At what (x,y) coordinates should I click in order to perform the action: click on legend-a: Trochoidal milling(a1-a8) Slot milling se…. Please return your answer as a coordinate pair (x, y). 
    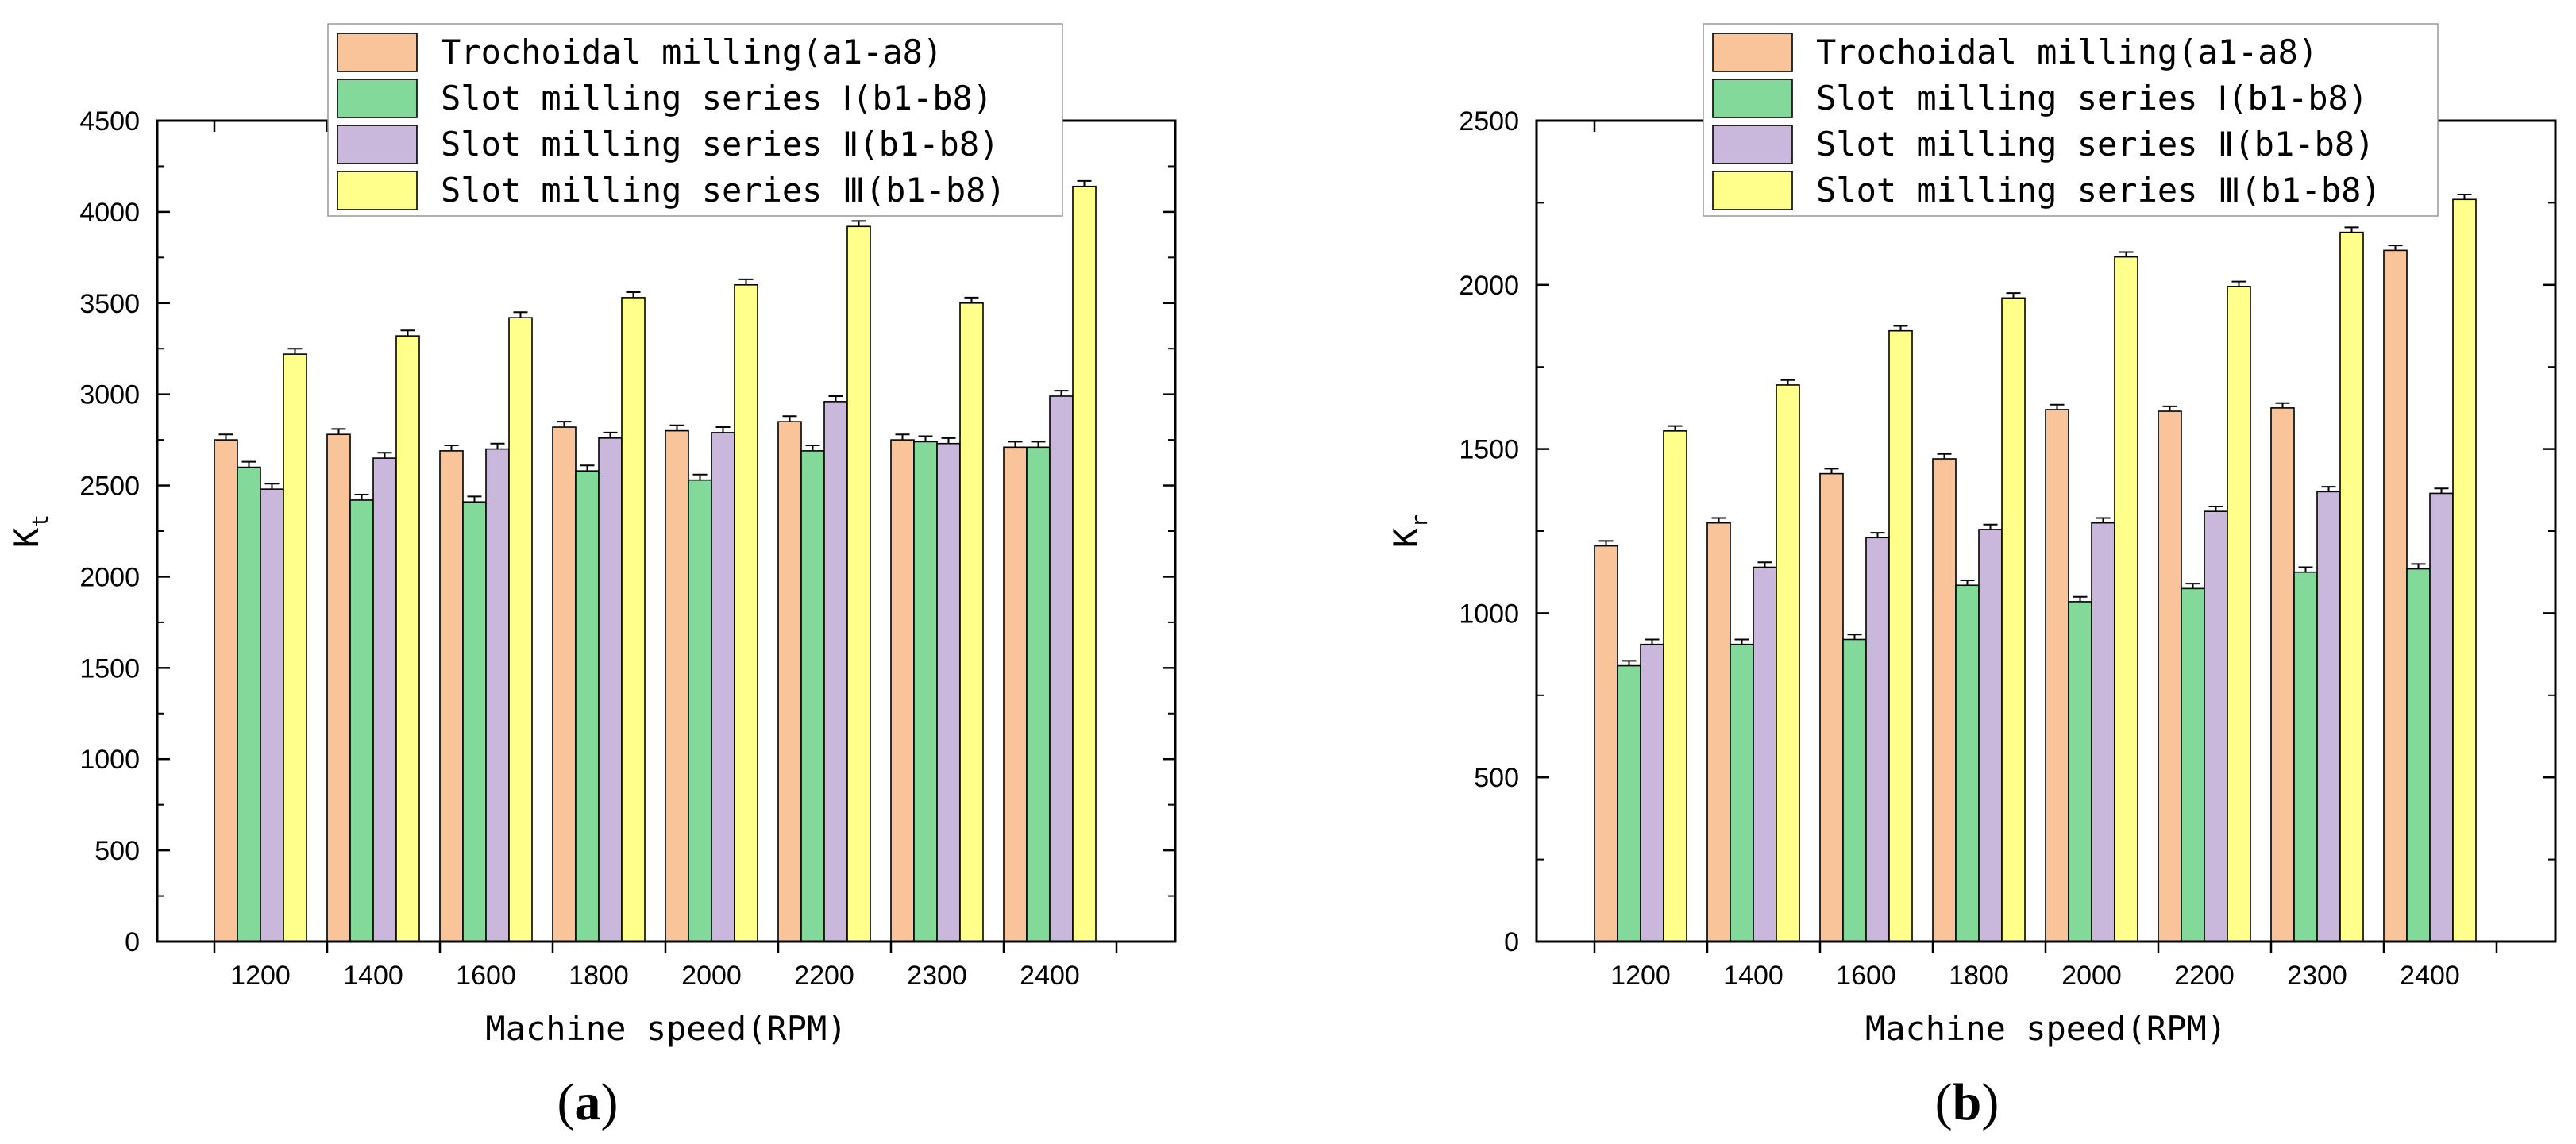
    Looking at the image, I should click on (695, 120).